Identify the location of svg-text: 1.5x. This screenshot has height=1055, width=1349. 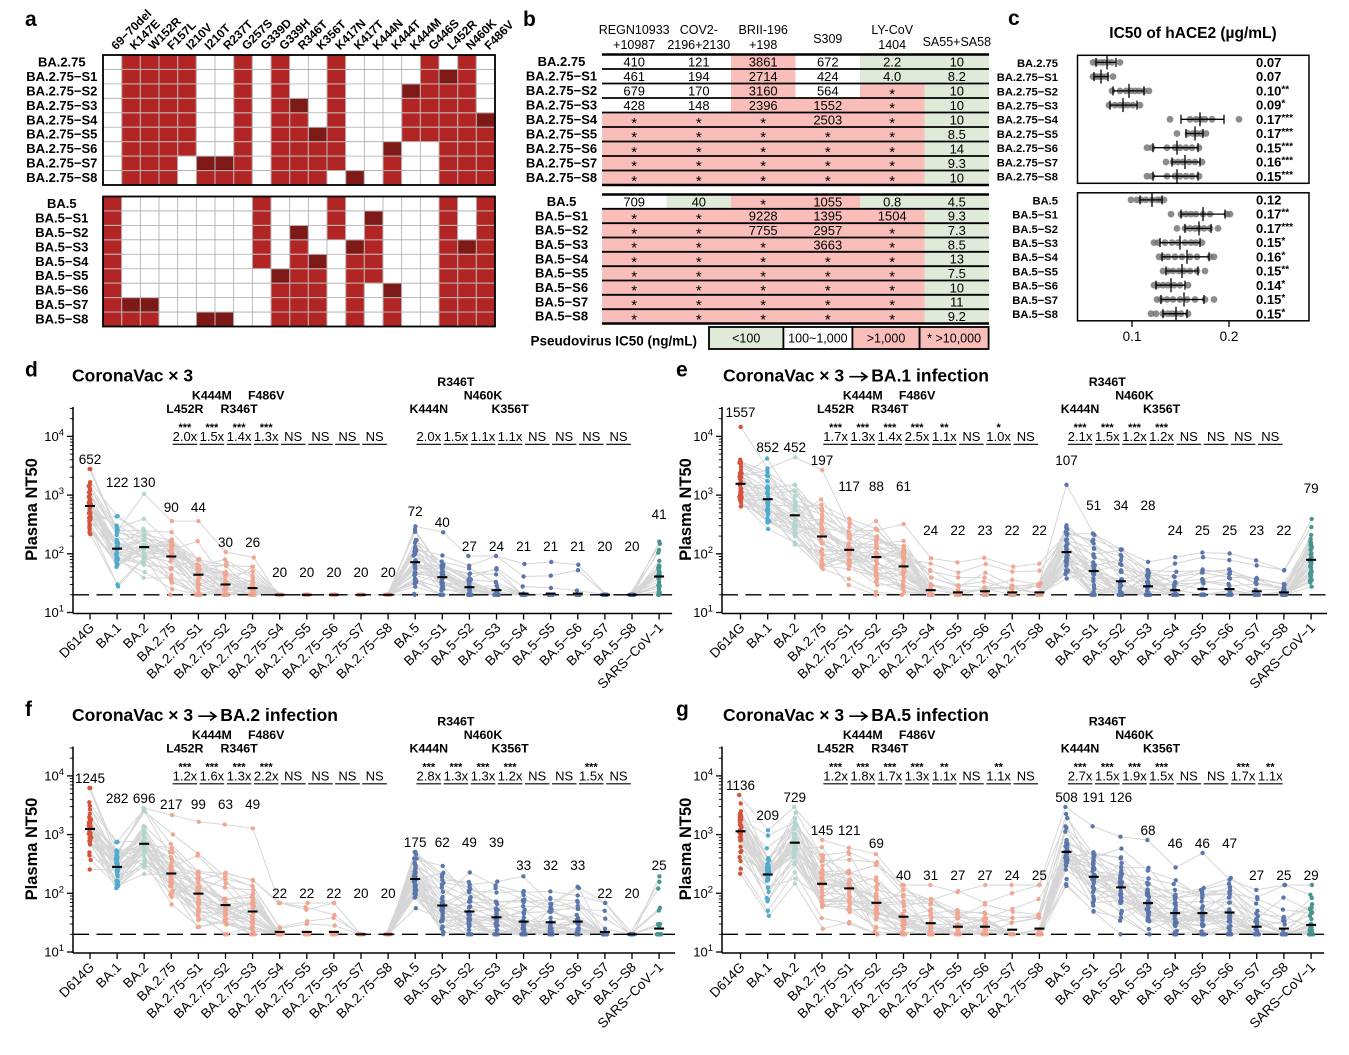
(212, 436).